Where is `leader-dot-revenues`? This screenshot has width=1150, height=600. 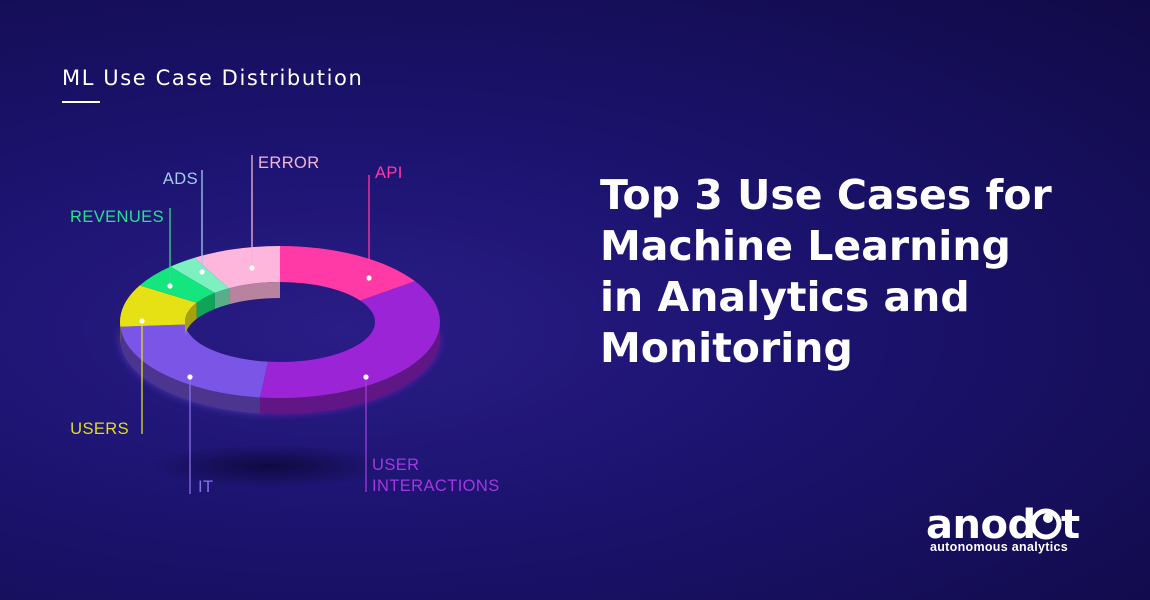 leader-dot-revenues is located at coordinates (170, 286).